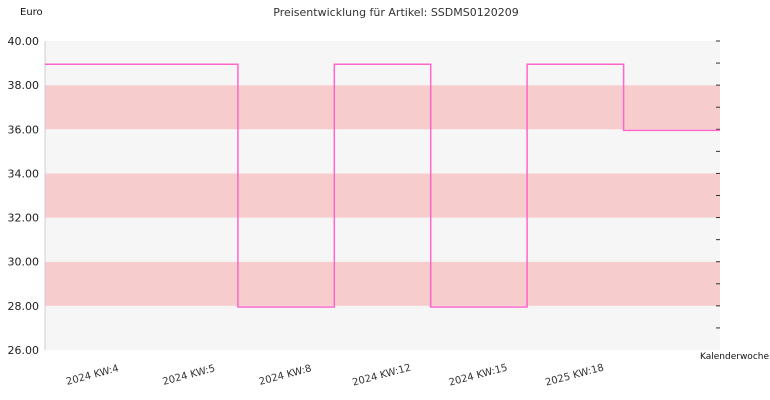 Image resolution: width=770 pixels, height=400 pixels. Describe the element at coordinates (24, 218) in the screenshot. I see `y-tick-label: 32.00` at that location.